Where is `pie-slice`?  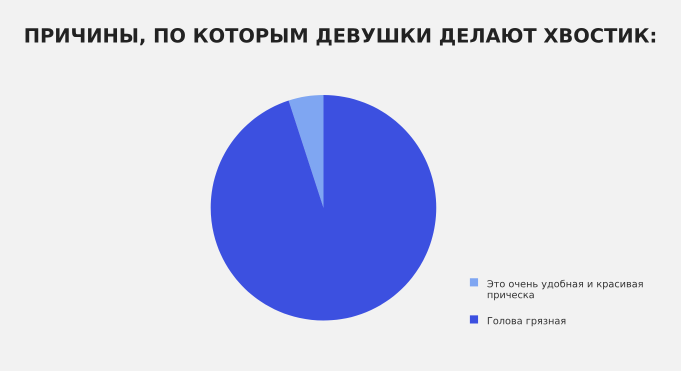
pie-slice is located at coordinates (306, 151).